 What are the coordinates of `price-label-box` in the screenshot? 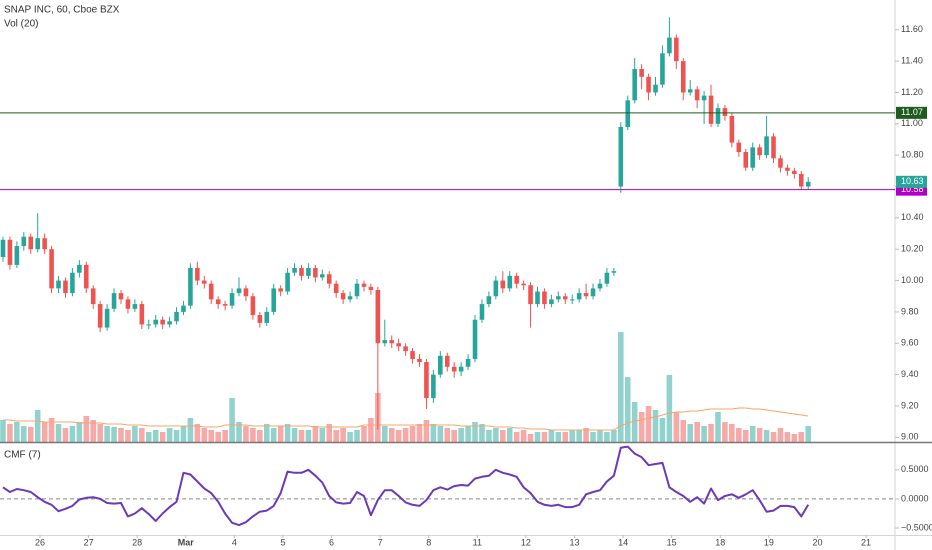 It's located at (911, 112).